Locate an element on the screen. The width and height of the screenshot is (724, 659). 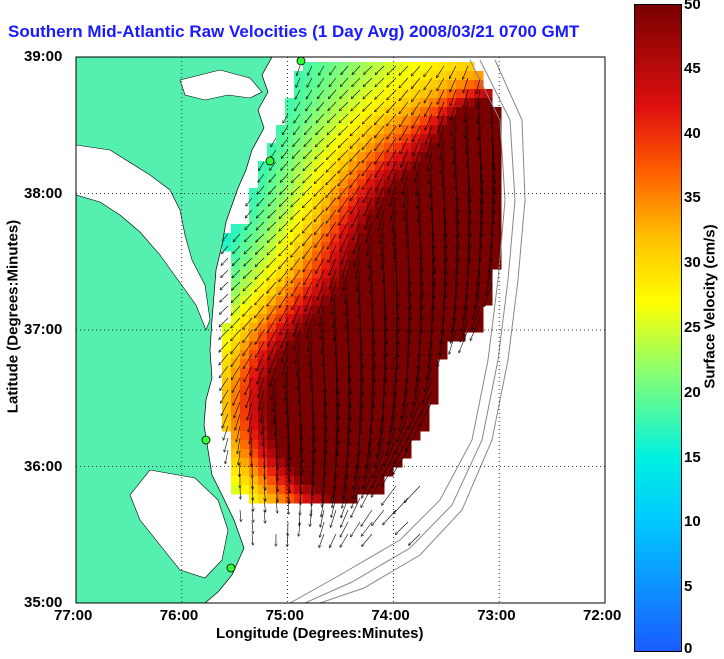
colorbar-tick-label: 40 is located at coordinates (692, 133).